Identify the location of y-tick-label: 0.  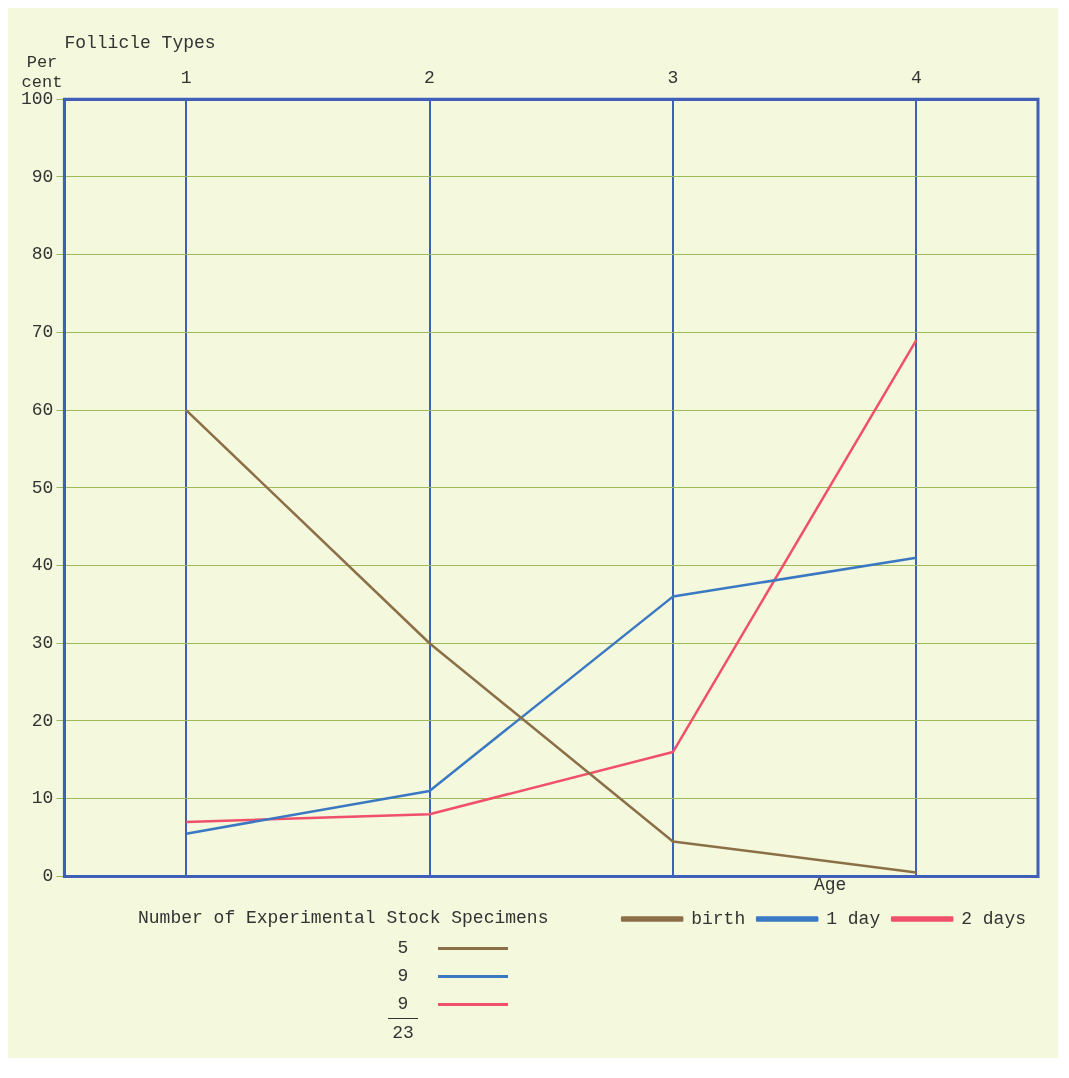
(48, 876).